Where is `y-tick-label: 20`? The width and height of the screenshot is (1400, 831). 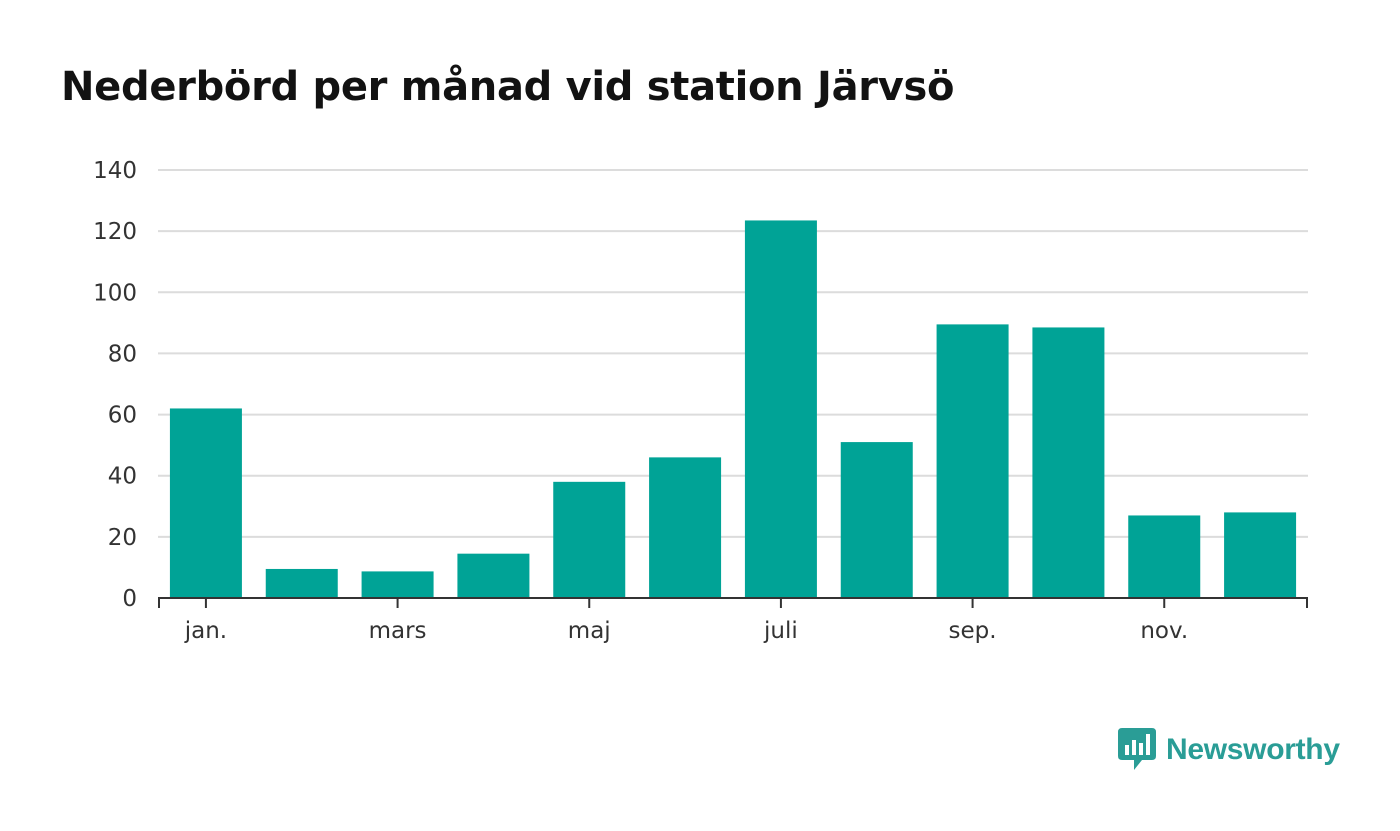
y-tick-label: 20 is located at coordinates (122, 538).